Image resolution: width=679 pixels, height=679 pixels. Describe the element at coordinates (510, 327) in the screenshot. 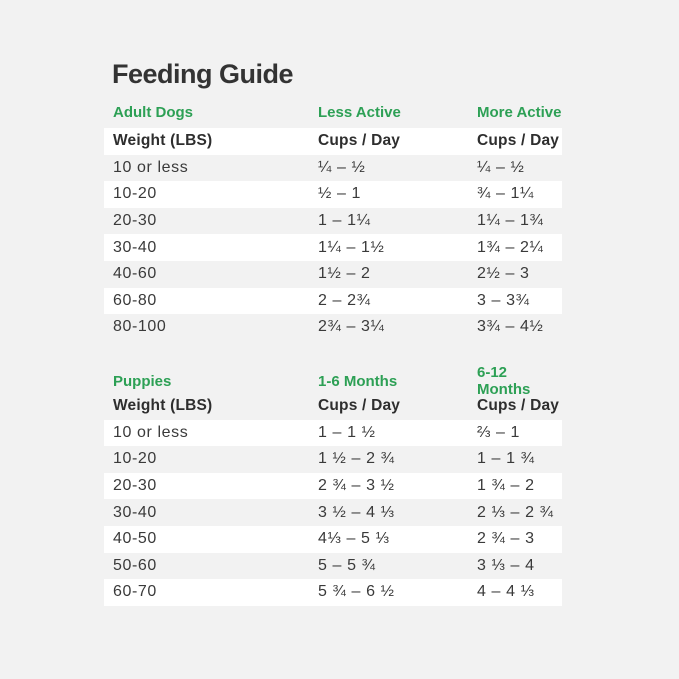

I see `cups-range-cell: 3¾ – 4½` at that location.